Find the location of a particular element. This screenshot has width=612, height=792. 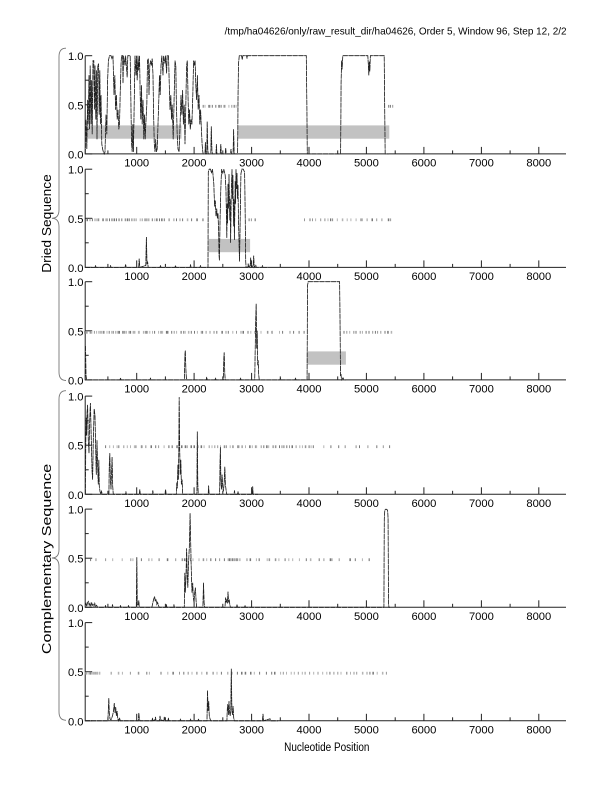

svg-text: Dried Sequence is located at coordinates (46, 223).